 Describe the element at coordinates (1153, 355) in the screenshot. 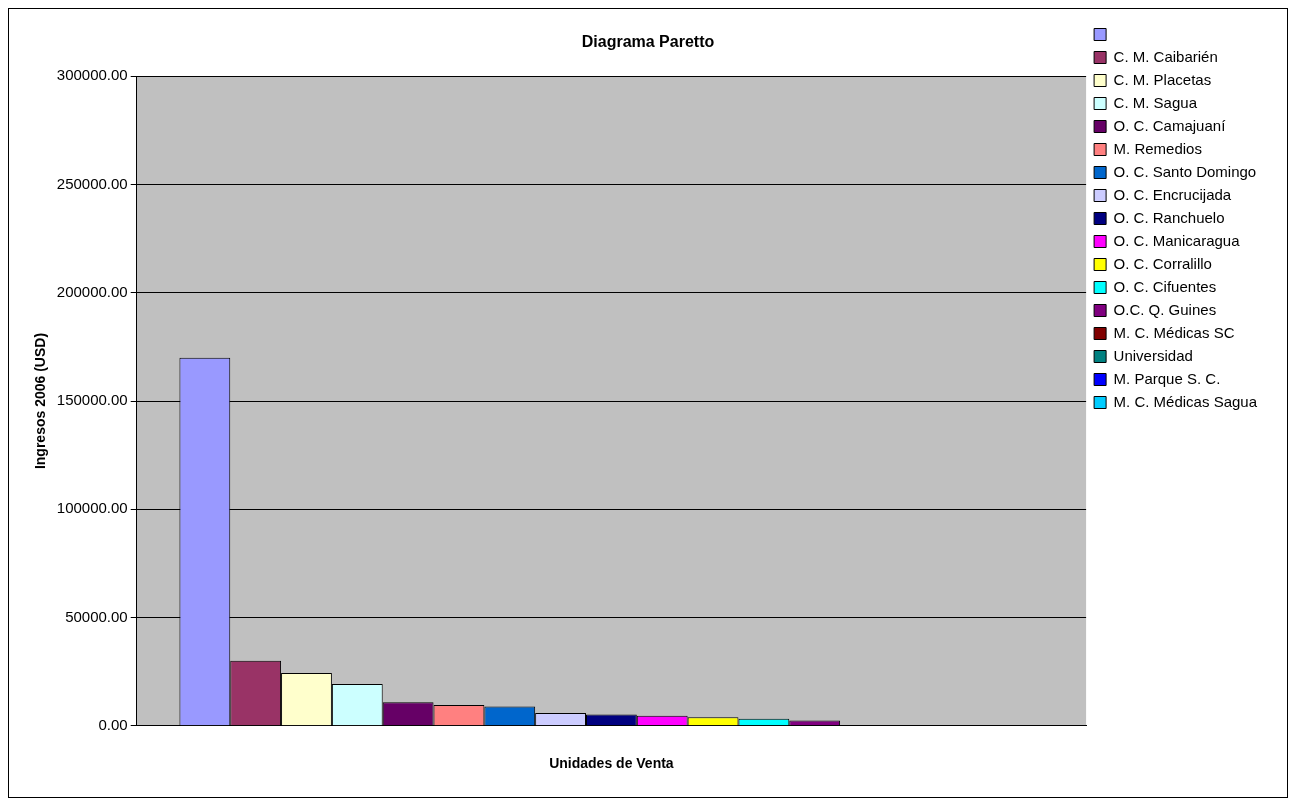

I see `legend-label: Universidad` at that location.